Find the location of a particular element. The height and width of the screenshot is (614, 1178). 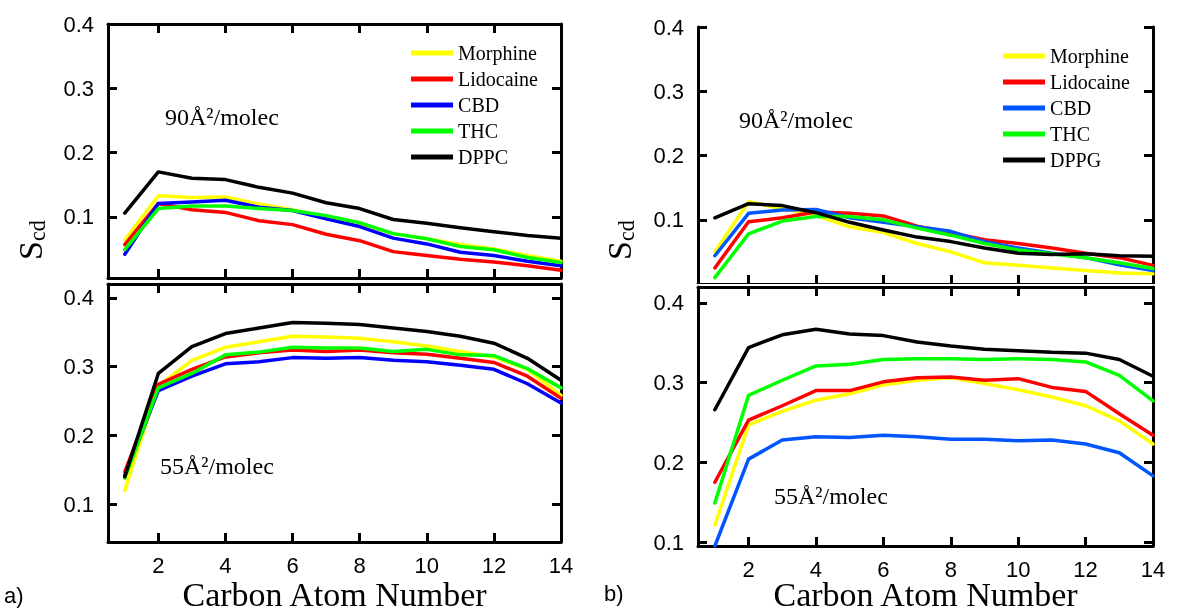

x-axis-title: Carbon Atom Number is located at coordinates (335, 594).